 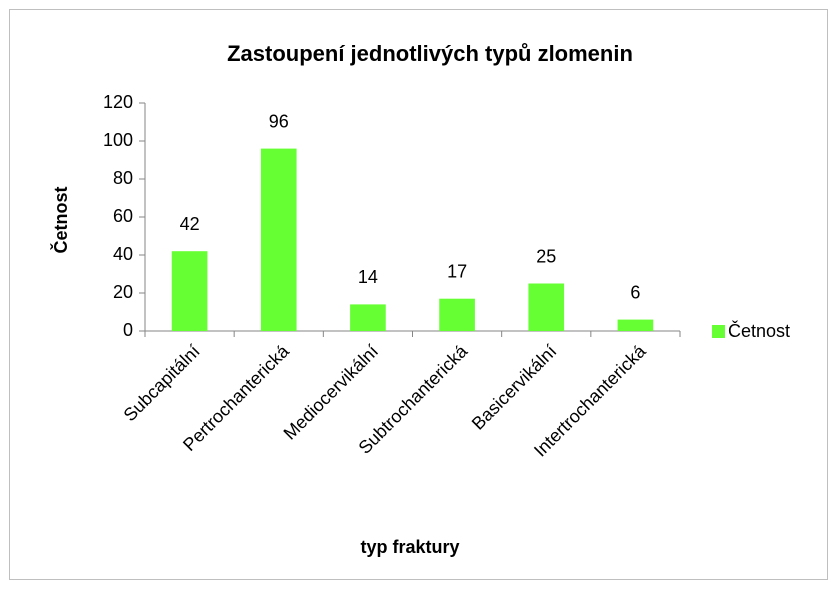 What do you see at coordinates (190, 224) in the screenshot?
I see `data-label: 42` at bounding box center [190, 224].